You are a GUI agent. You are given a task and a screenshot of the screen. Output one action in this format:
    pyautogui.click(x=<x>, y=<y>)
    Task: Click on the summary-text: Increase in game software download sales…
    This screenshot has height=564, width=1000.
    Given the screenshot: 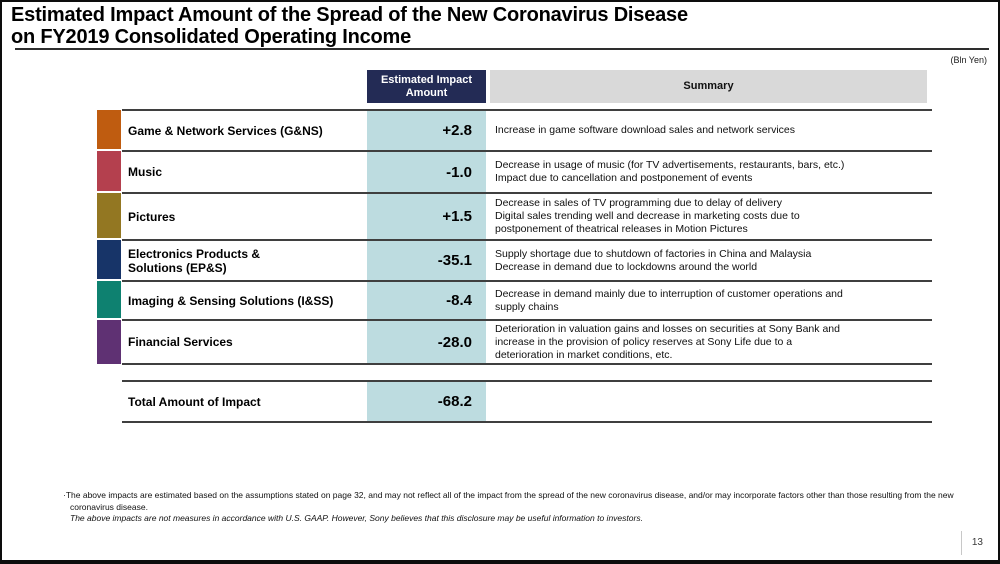 What is the action you would take?
    pyautogui.click(x=645, y=130)
    